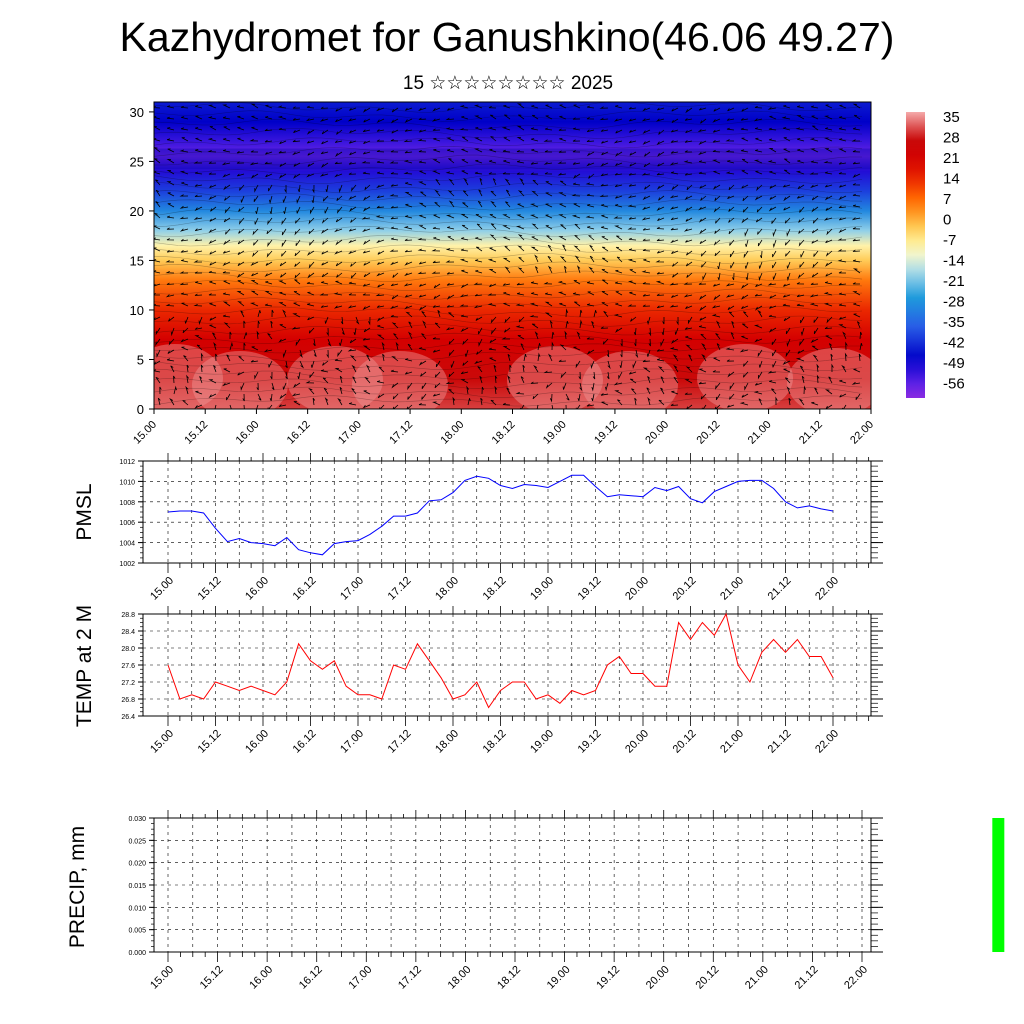 Image resolution: width=1024 pixels, height=1024 pixels. Describe the element at coordinates (127, 462) in the screenshot. I see `y-tick-label: 1012` at that location.